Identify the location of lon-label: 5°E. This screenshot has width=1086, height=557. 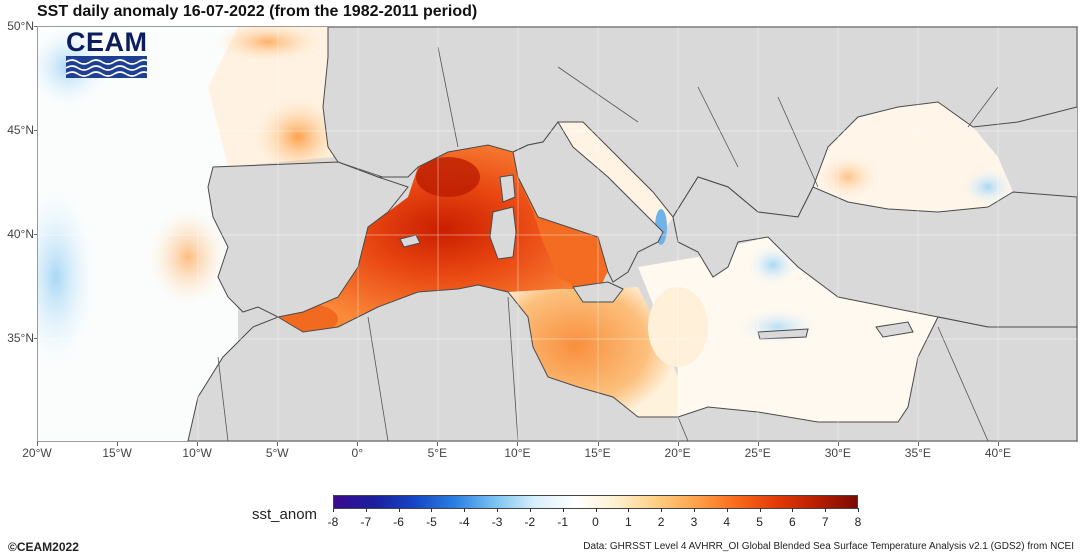
(437, 453).